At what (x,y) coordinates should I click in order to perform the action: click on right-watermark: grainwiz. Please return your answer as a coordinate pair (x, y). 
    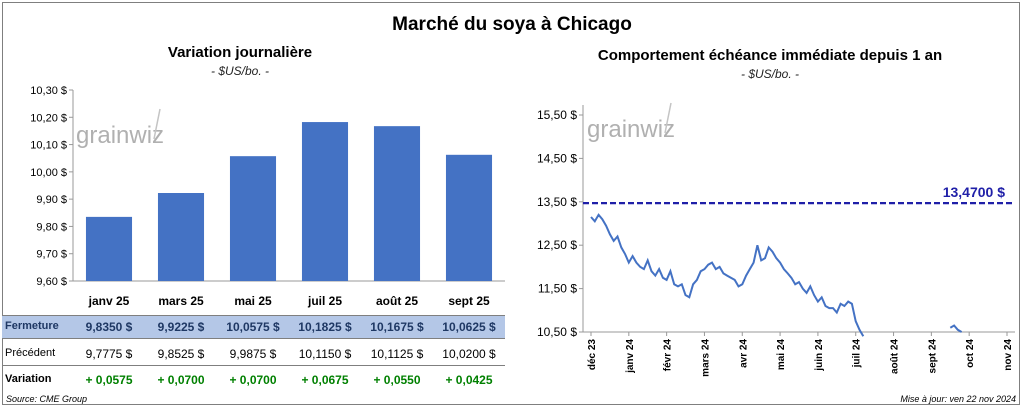
    Looking at the image, I should click on (631, 122).